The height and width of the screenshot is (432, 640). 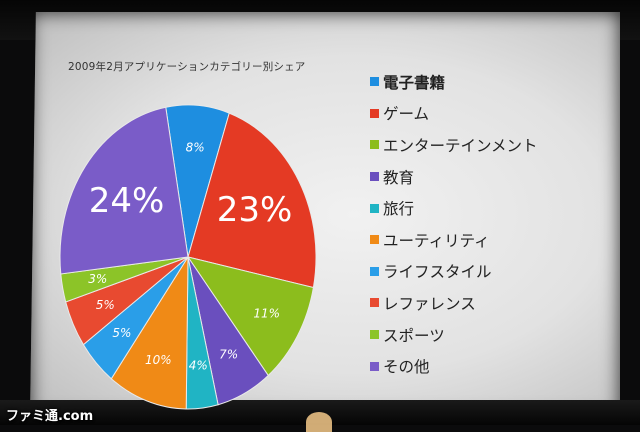 What do you see at coordinates (437, 272) in the screenshot?
I see `legend-label: ライフスタイル` at bounding box center [437, 272].